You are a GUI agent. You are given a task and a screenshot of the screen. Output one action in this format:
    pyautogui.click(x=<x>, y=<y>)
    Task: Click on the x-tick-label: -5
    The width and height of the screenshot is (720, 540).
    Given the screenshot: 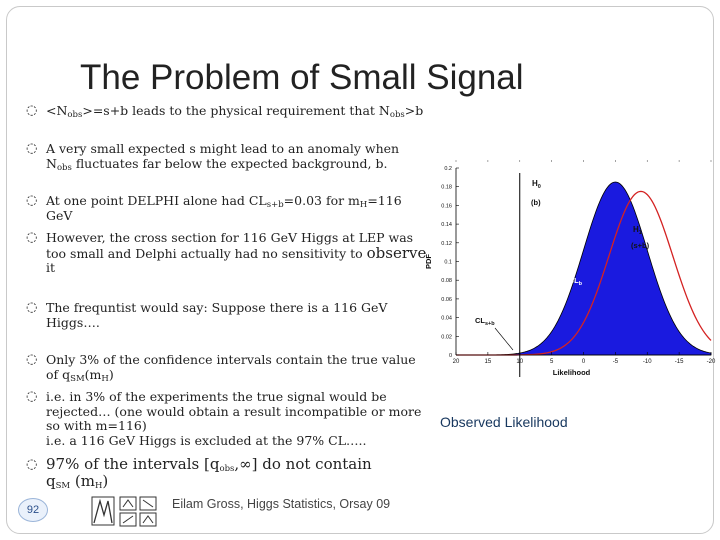 What is the action you would take?
    pyautogui.click(x=616, y=362)
    